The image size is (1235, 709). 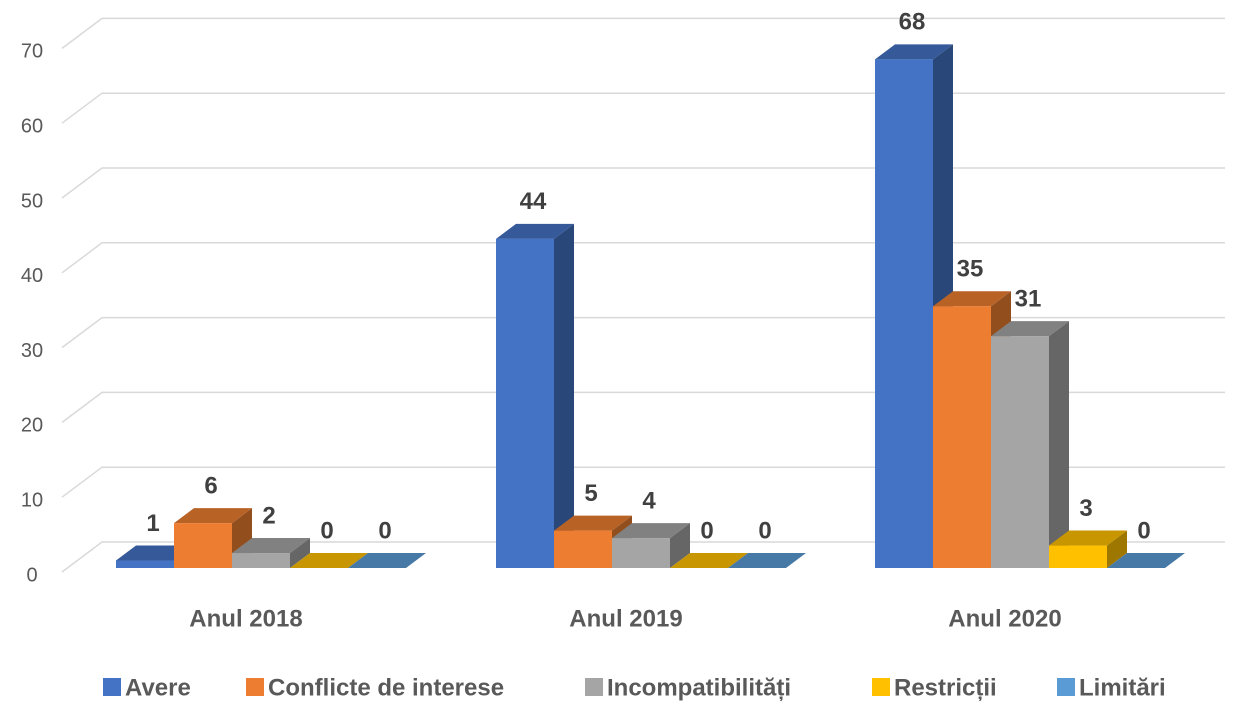 What do you see at coordinates (699, 687) in the screenshot?
I see `legend-label: Incompatibilități` at bounding box center [699, 687].